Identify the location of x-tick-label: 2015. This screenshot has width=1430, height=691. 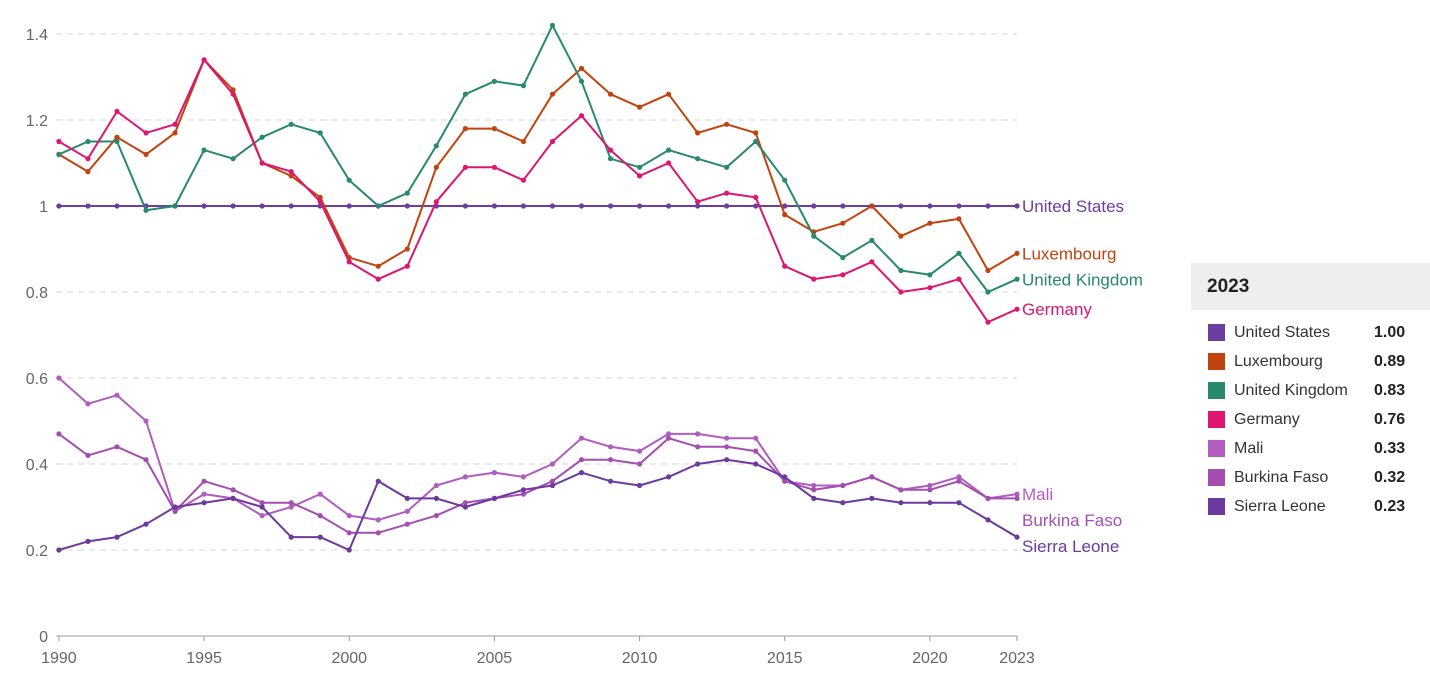
(785, 658).